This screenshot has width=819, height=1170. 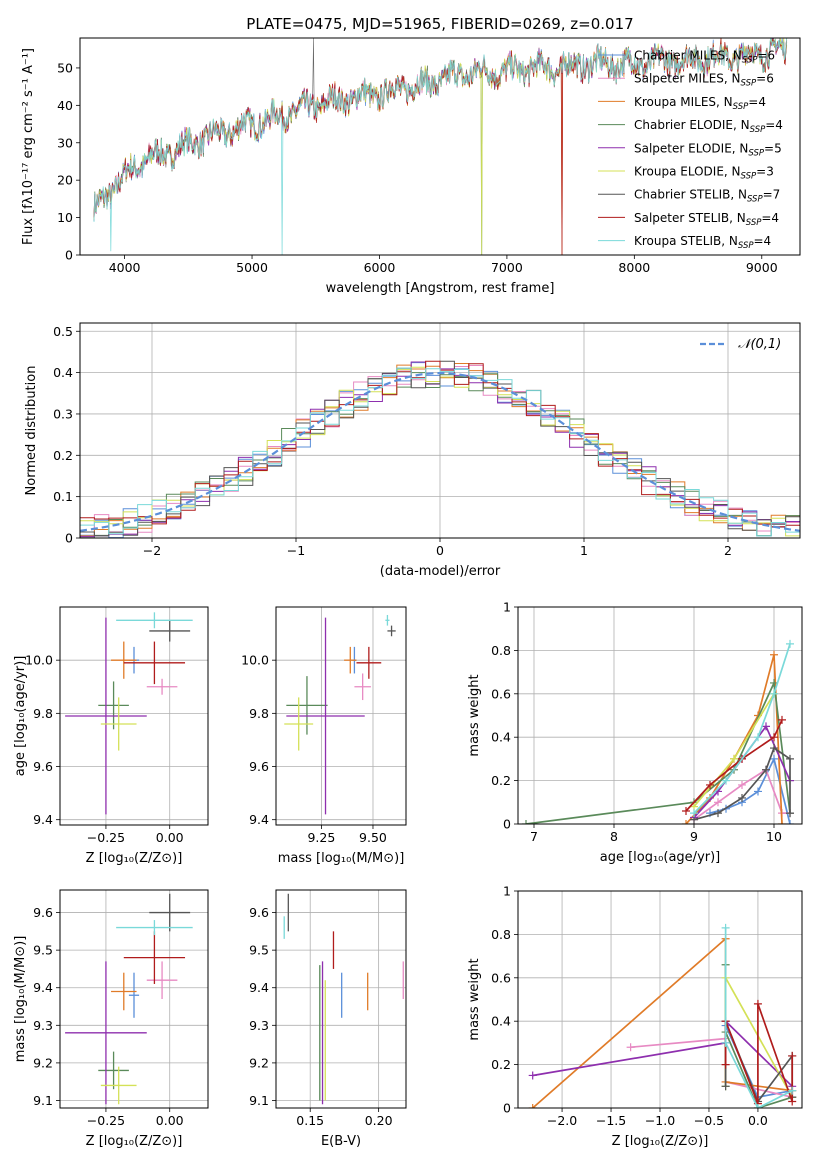 What do you see at coordinates (634, 267) in the screenshot?
I see `x-tick-label: 8000` at bounding box center [634, 267].